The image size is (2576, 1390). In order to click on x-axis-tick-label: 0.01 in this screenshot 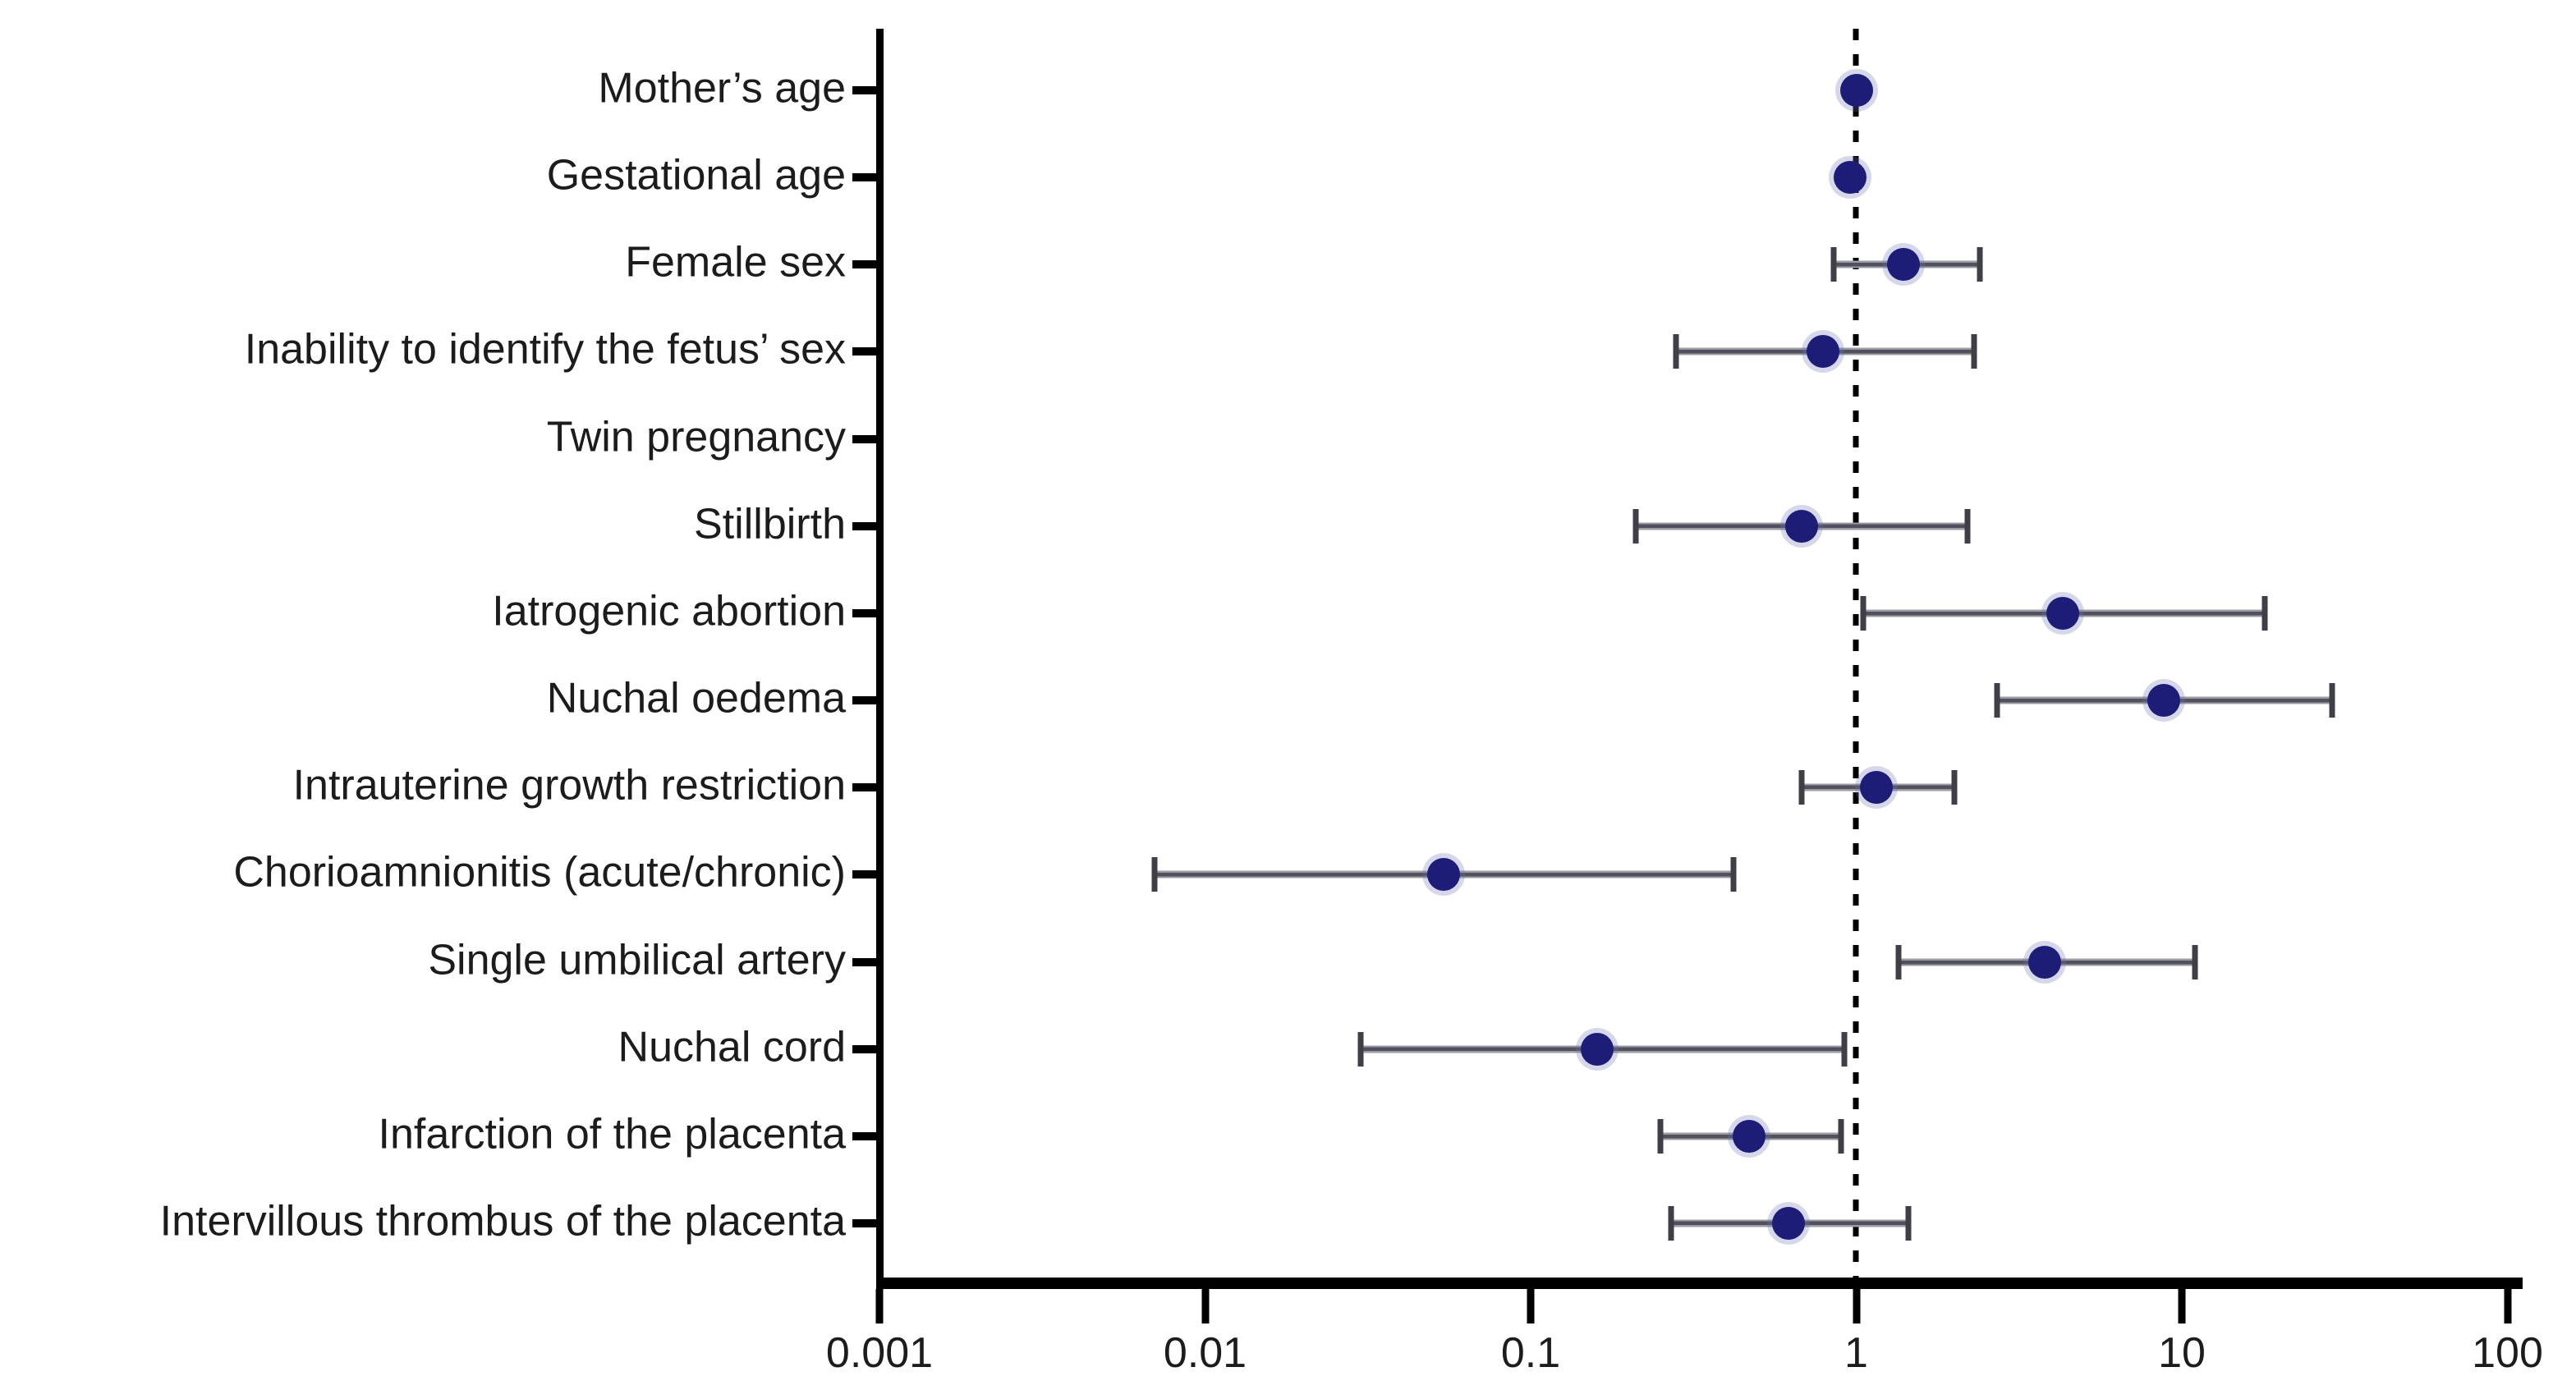, I will do `click(1205, 1353)`.